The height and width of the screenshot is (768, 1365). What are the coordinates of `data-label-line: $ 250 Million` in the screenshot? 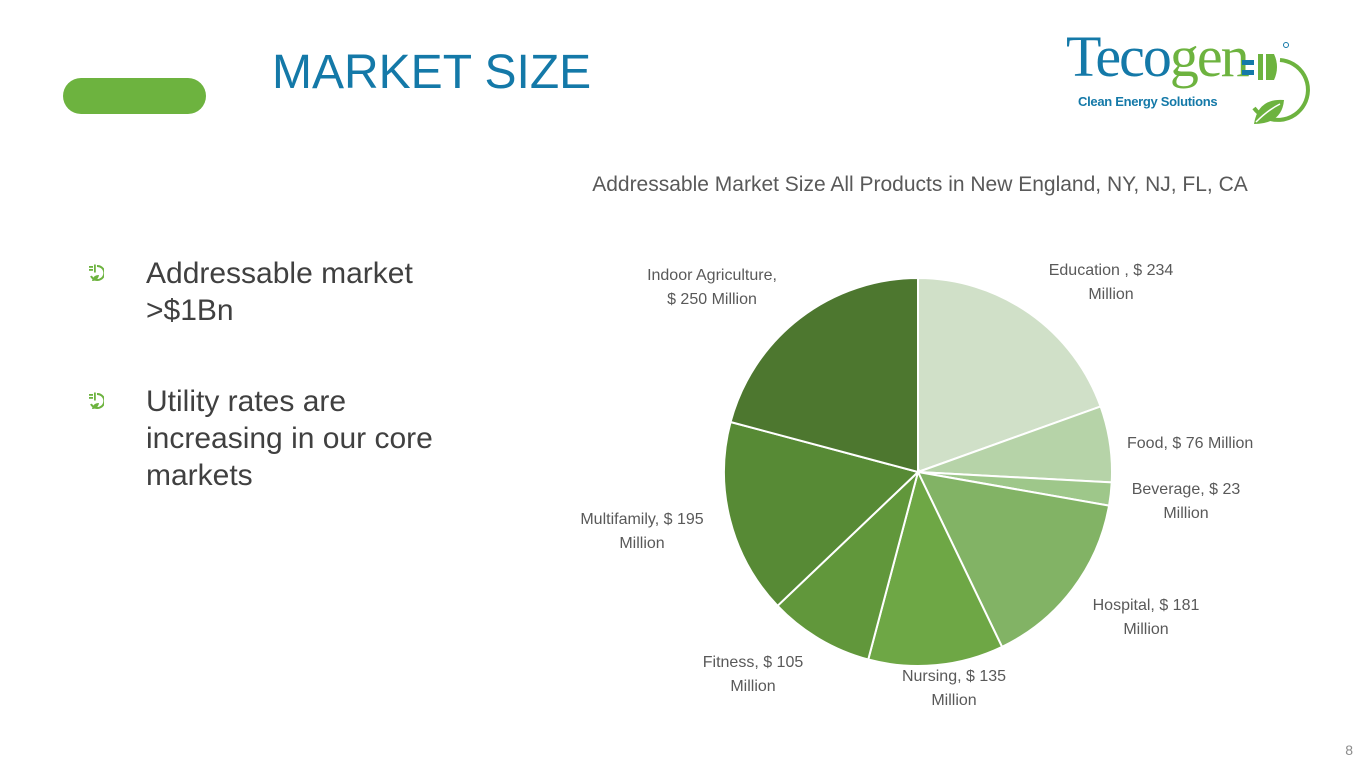 It's located at (712, 299).